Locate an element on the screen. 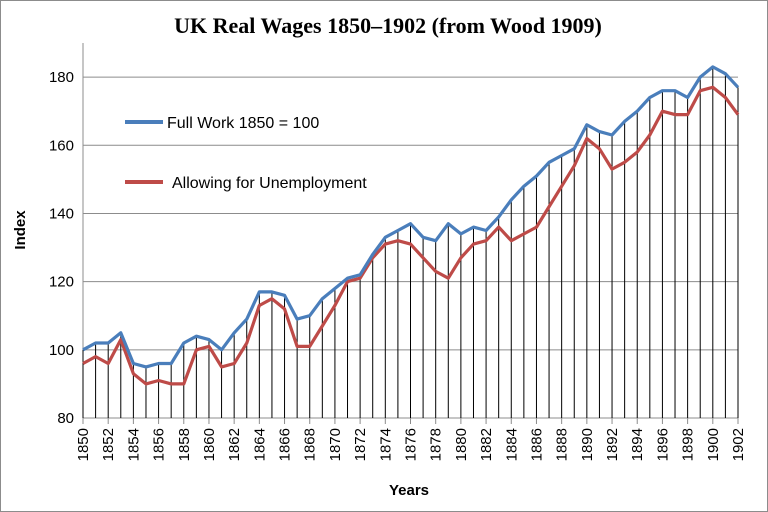  x-tick-label: 1868 is located at coordinates (310, 444).